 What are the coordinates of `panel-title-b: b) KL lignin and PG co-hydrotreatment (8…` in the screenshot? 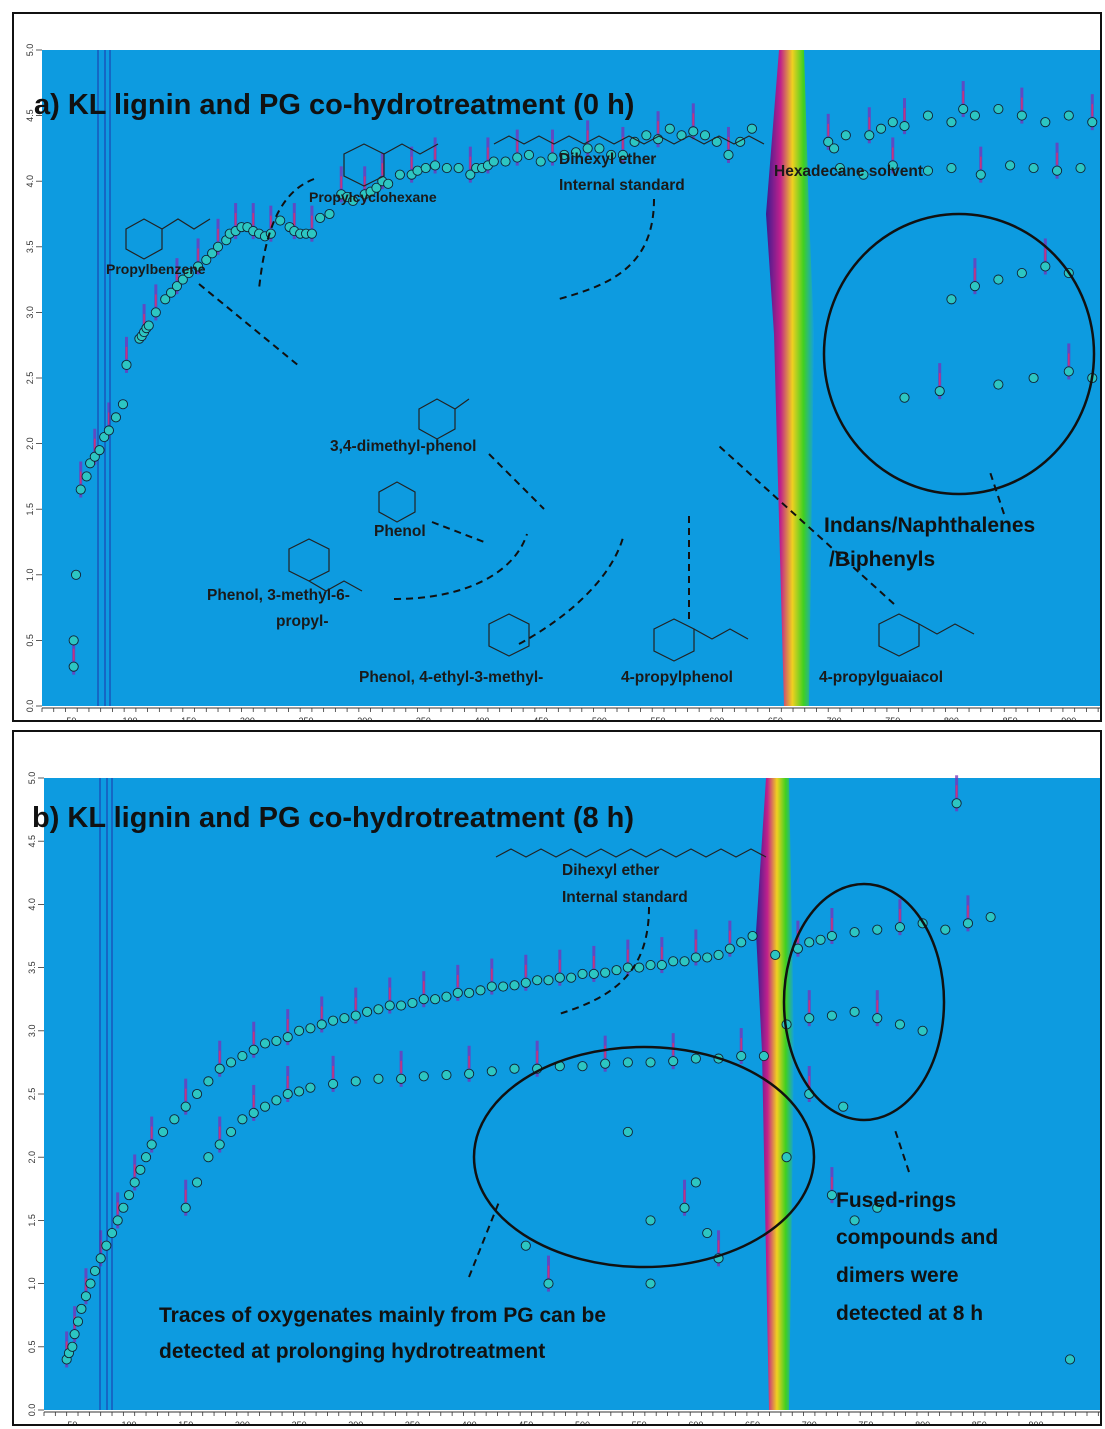 It's located at (333, 818).